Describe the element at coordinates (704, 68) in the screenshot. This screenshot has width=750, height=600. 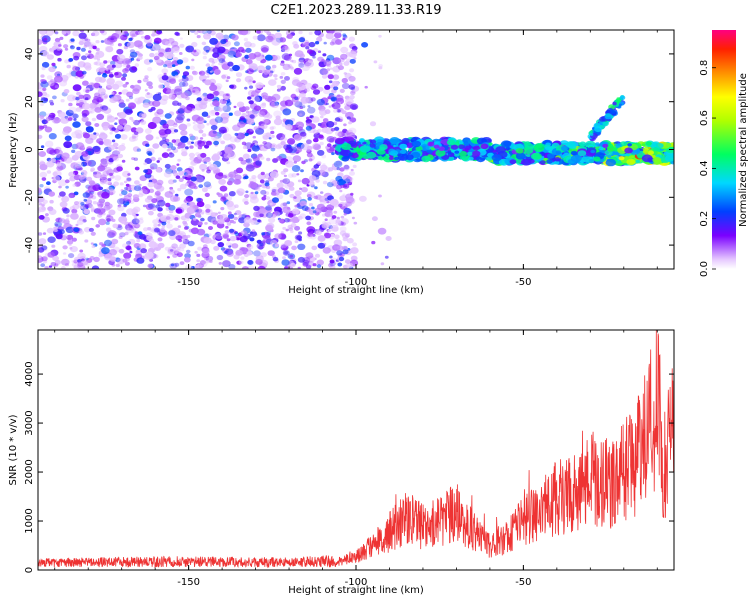
I see `colorbar-tick-label: 0.8` at that location.